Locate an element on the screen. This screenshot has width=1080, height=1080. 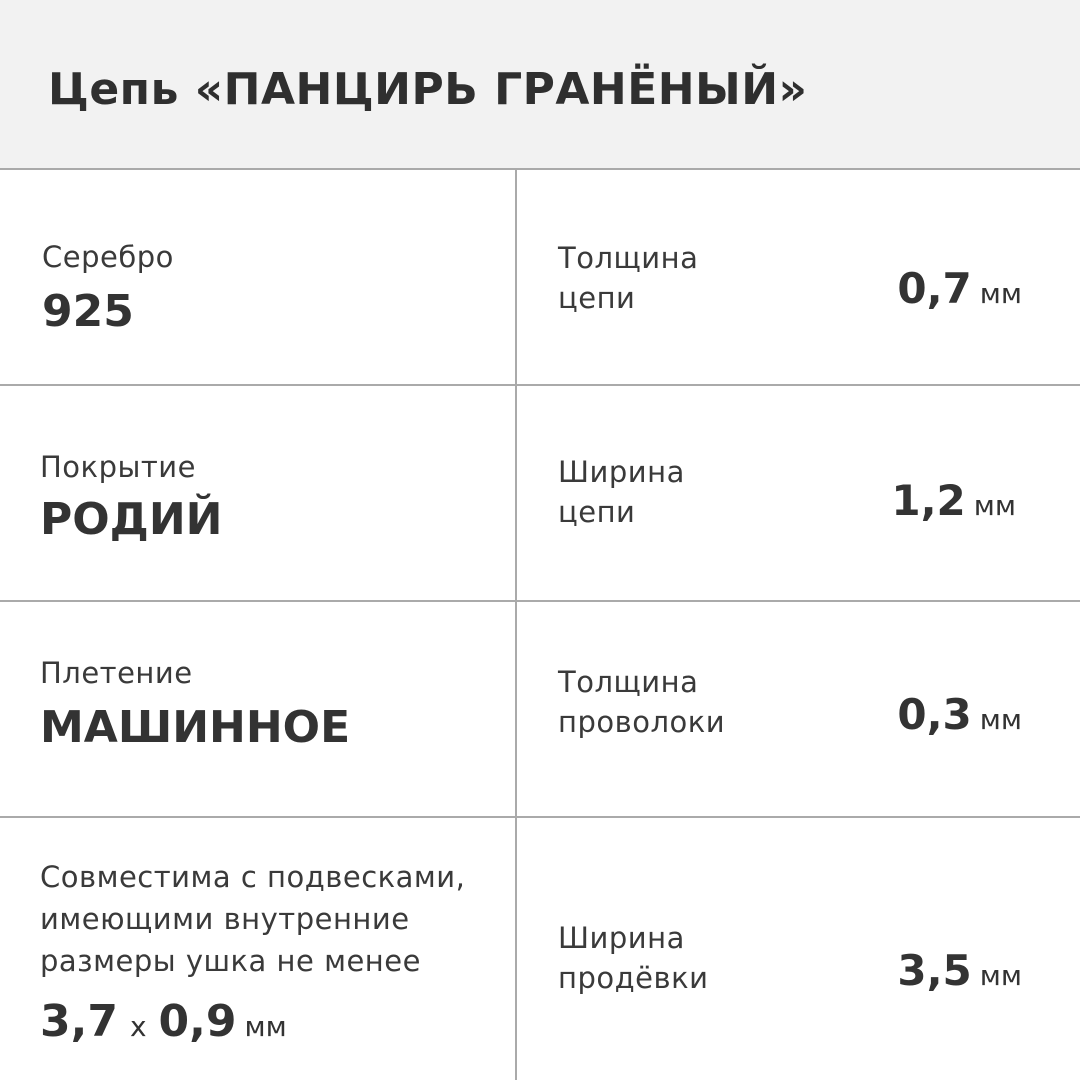
chain-width-label: Ширина цепи is located at coordinates (621, 492).